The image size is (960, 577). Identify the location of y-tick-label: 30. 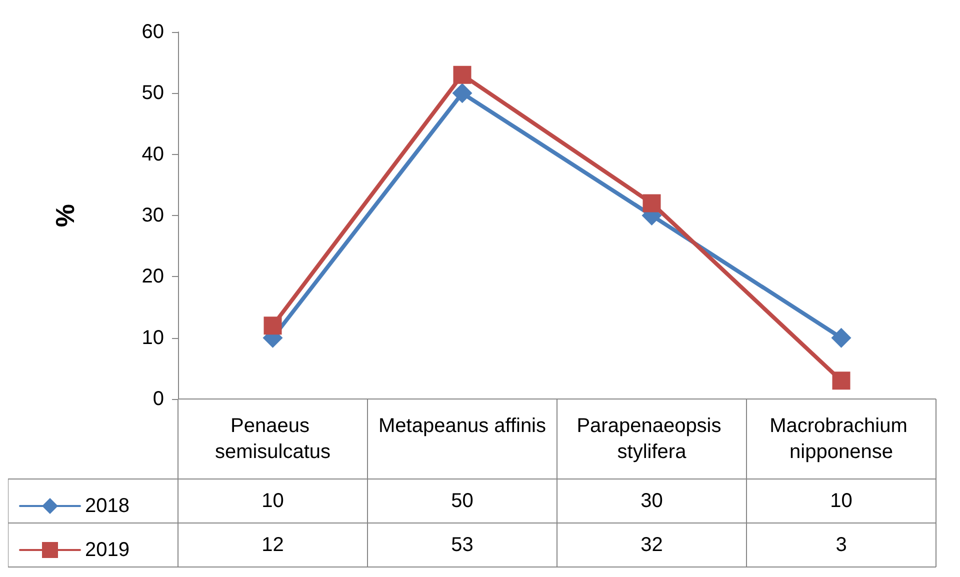
(153, 215).